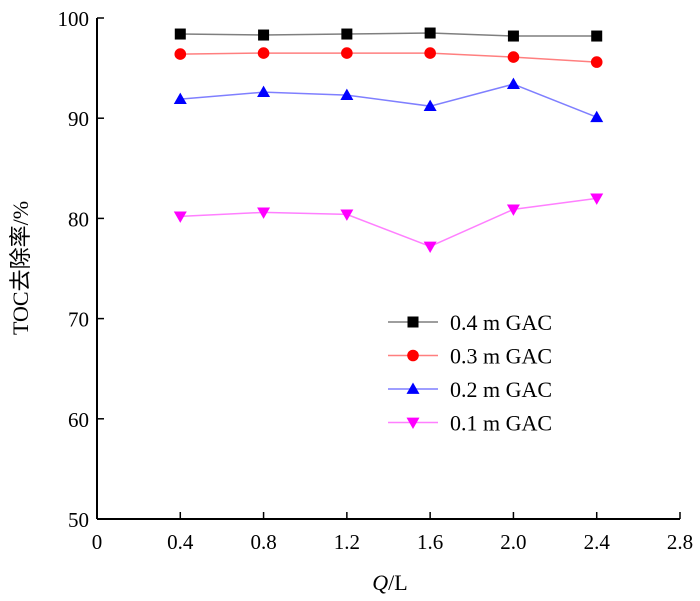 Image resolution: width=700 pixels, height=601 pixels. Describe the element at coordinates (597, 542) in the screenshot. I see `x-tick-label: 2.4` at that location.